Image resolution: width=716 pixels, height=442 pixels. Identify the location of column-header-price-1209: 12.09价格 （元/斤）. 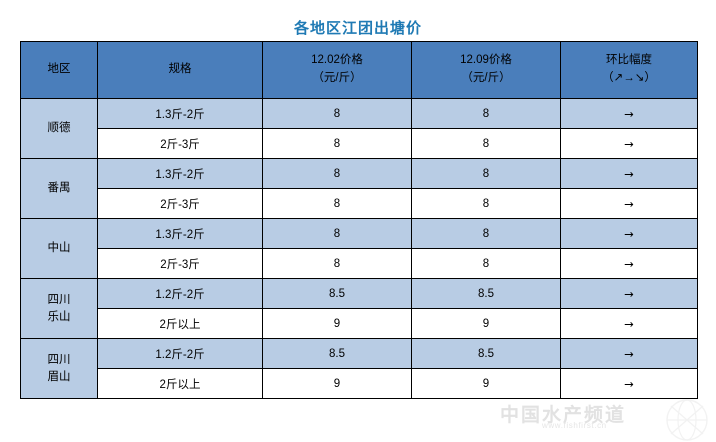
(486, 70).